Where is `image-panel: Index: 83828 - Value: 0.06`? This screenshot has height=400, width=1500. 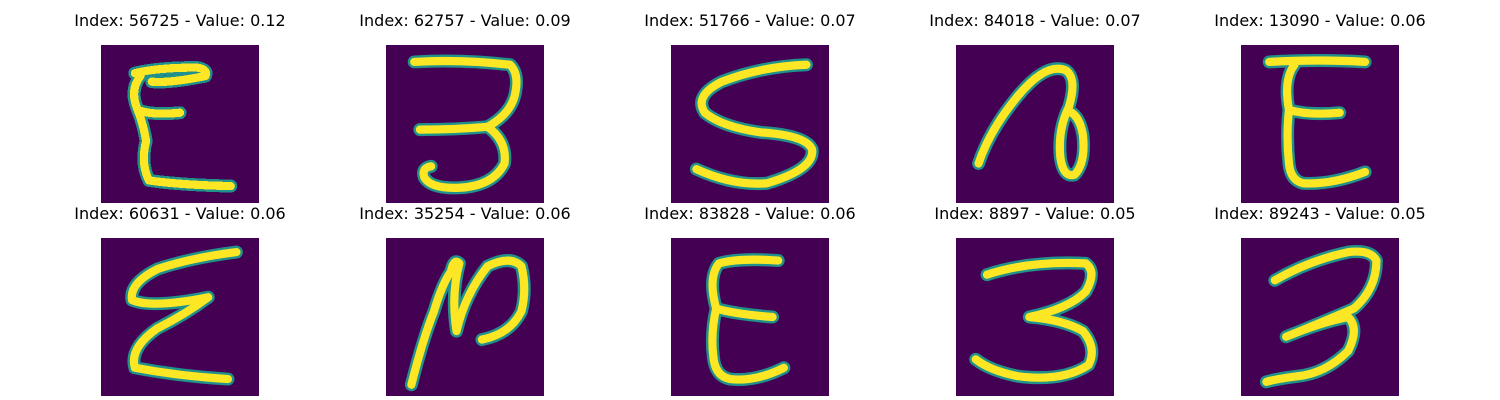 image-panel: Index: 83828 - Value: 0.06 is located at coordinates (750, 299).